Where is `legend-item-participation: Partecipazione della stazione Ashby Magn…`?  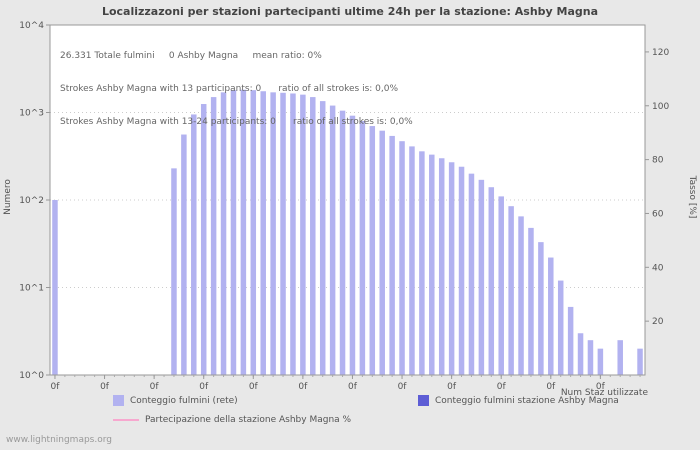 legend-item-participation: Partecipazione della stazione Ashby Magn… is located at coordinates (232, 420).